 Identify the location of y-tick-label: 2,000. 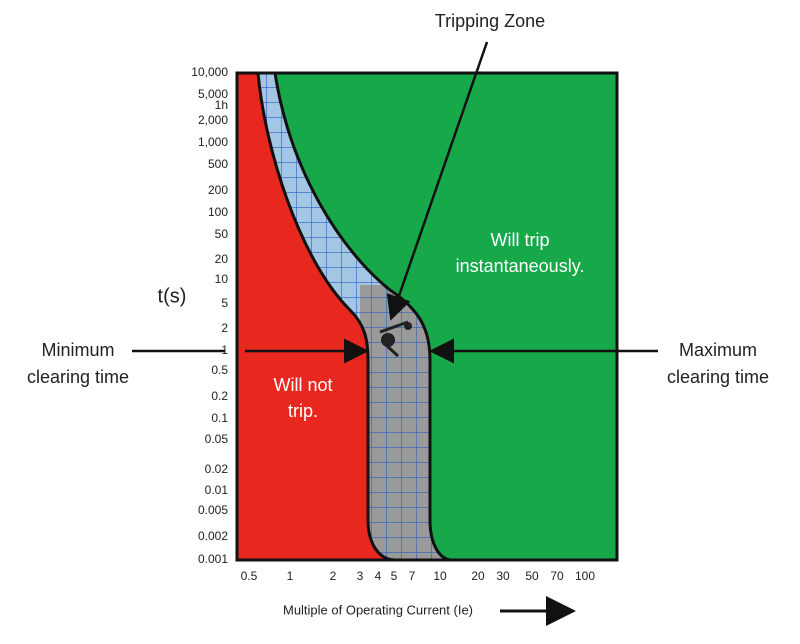
(213, 120).